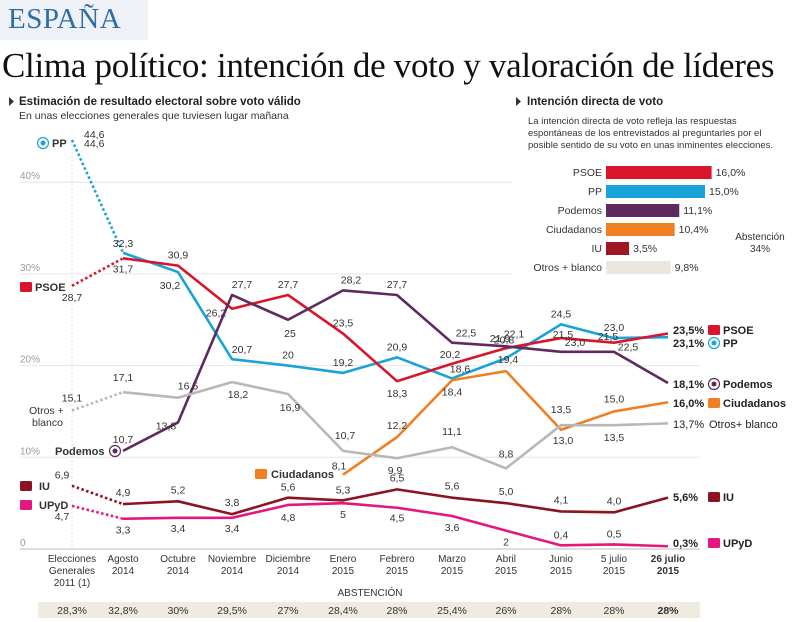  What do you see at coordinates (97, 401) in the screenshot?
I see `series-link-otros-blanco` at bounding box center [97, 401].